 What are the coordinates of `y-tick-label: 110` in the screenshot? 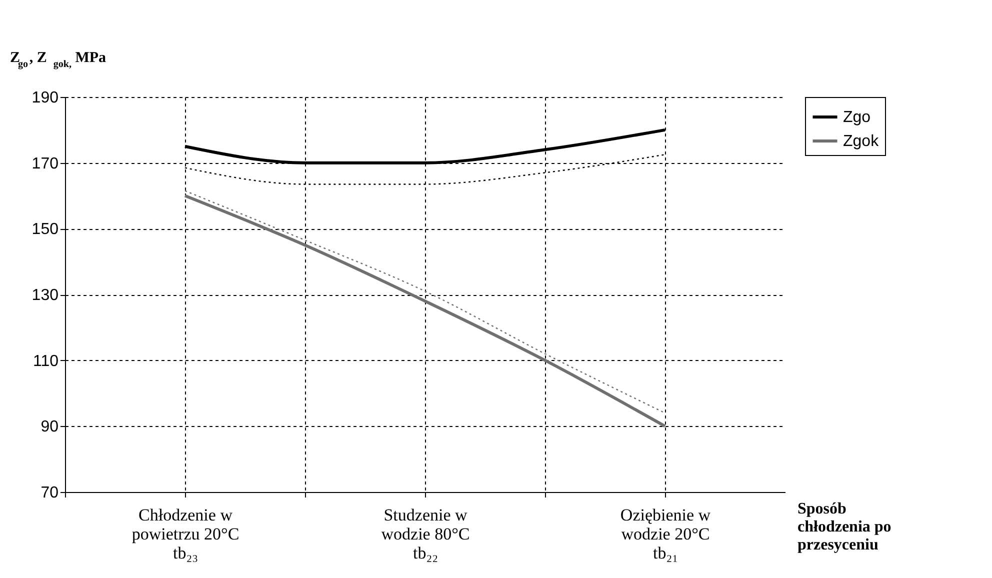 It's located at (45, 361).